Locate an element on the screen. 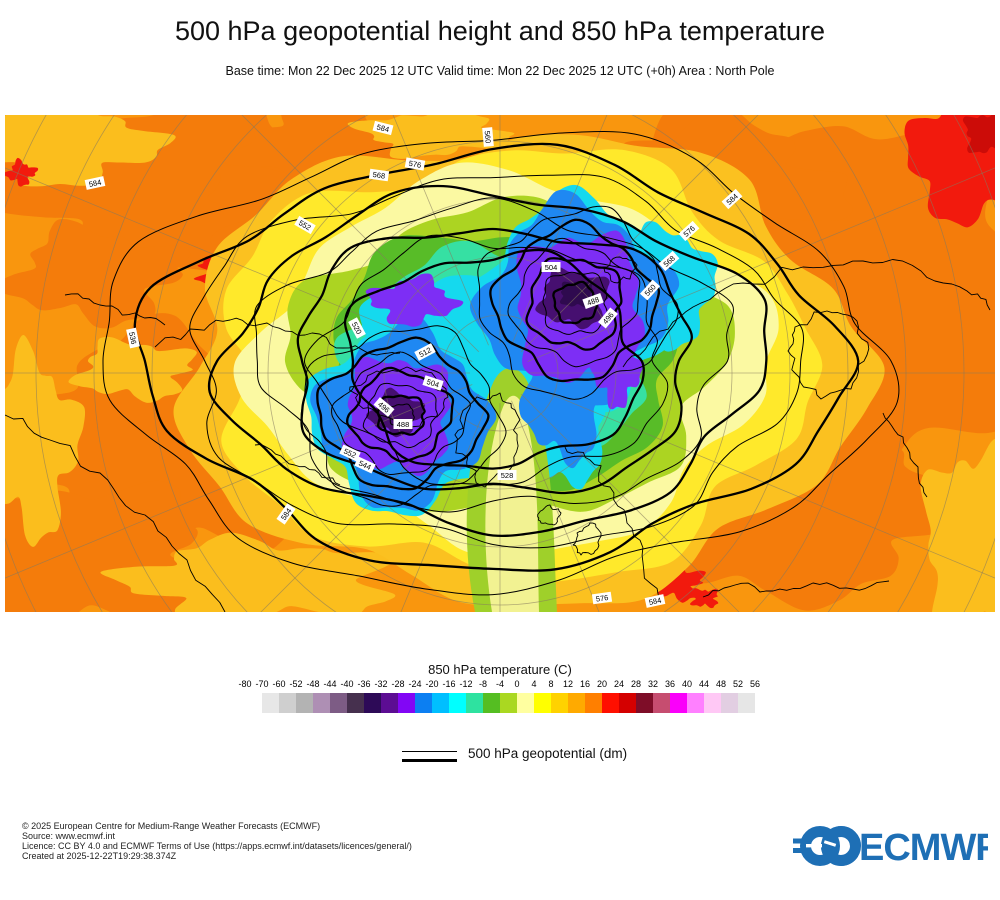  geopotential-legend: 500 hPa geopotential (dm) is located at coordinates (500, 759).